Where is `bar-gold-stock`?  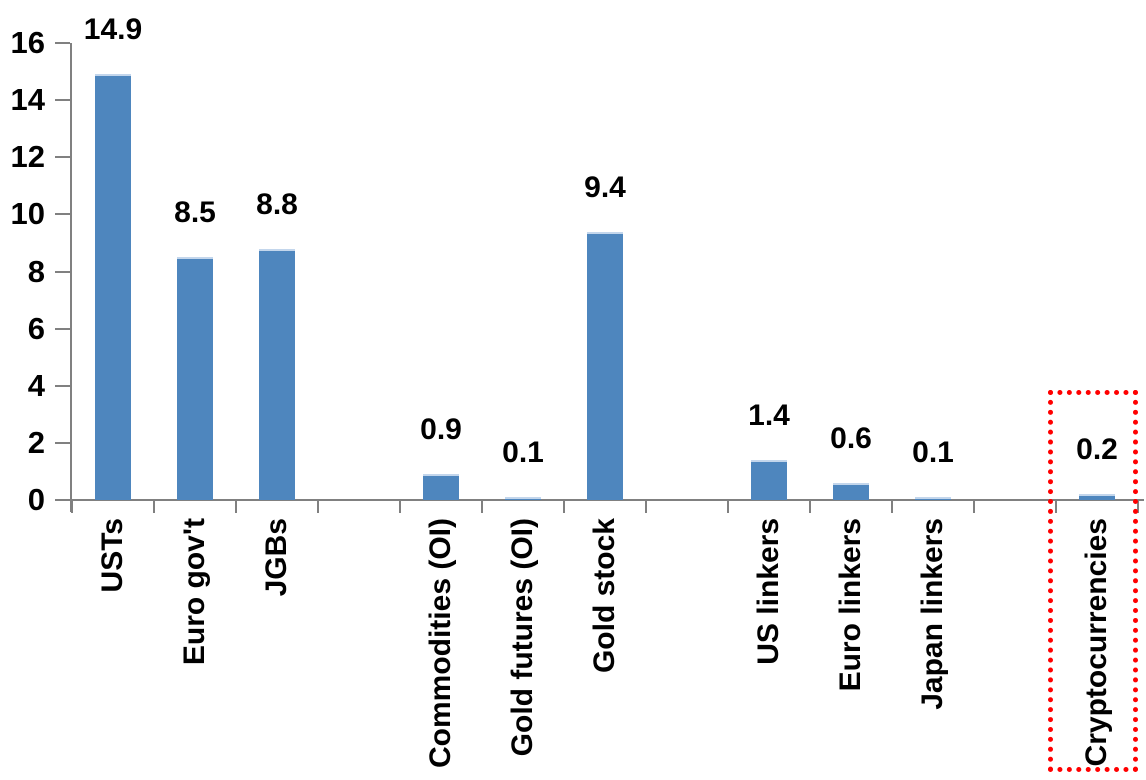
bar-gold-stock is located at coordinates (605, 366).